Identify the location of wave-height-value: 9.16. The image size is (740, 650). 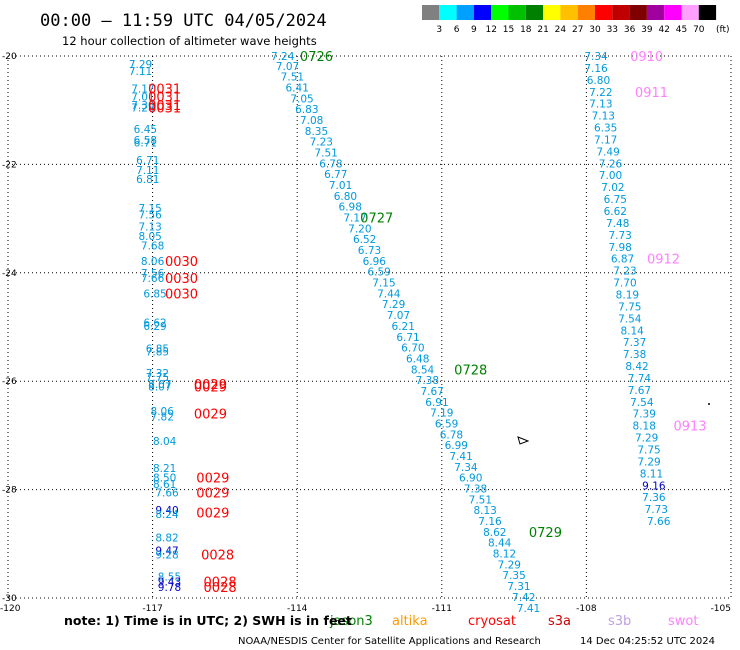
(654, 486).